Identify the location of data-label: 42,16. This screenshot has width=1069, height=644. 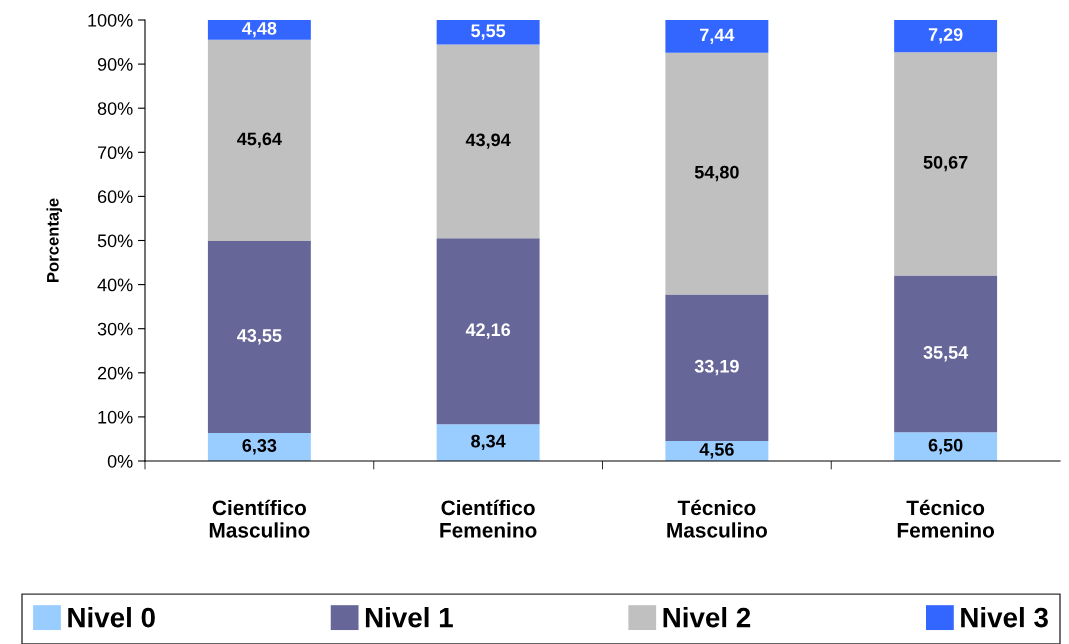
(488, 331).